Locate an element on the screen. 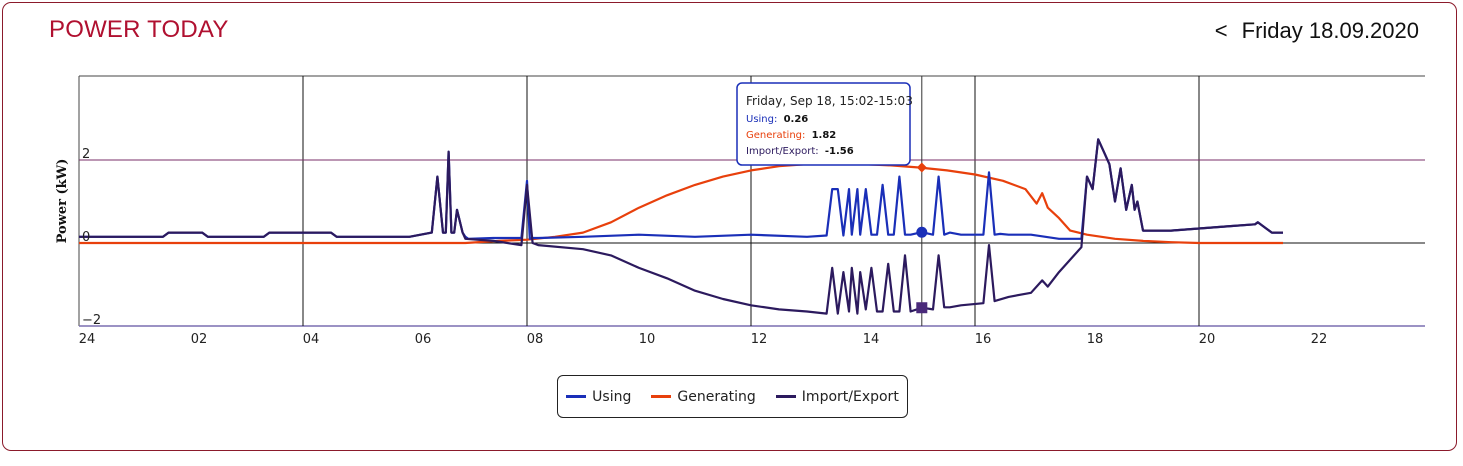 The image size is (1463, 466). legend-label-using: Using is located at coordinates (612, 396).